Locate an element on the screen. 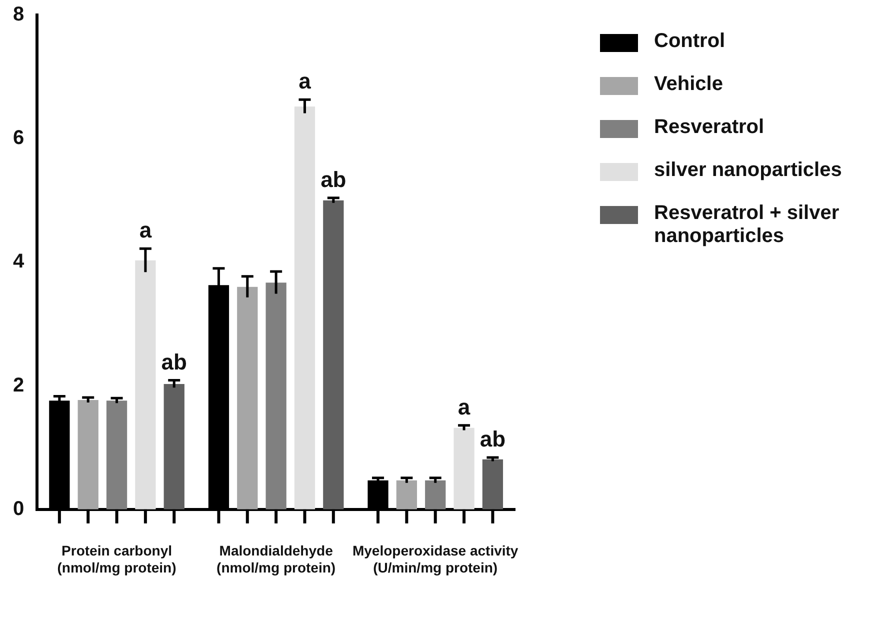  legend-label: Control is located at coordinates (690, 41).